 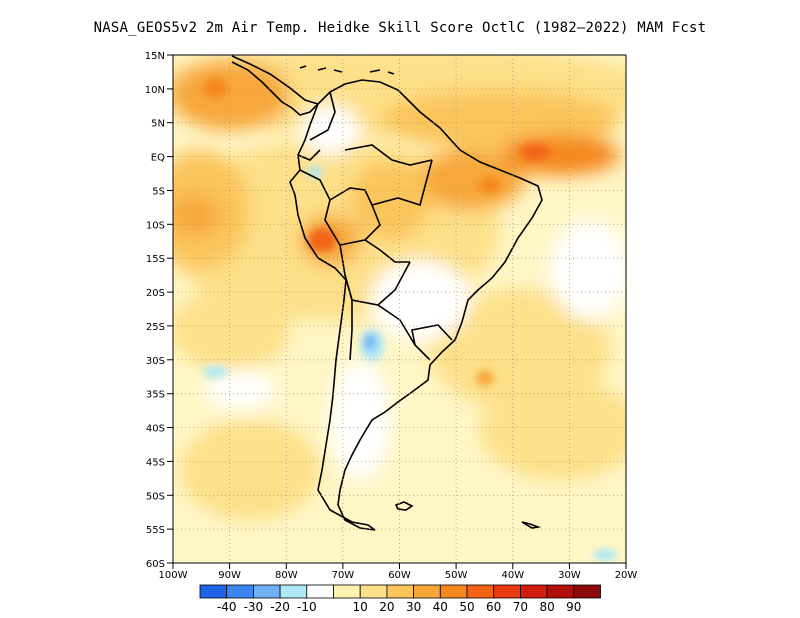 What do you see at coordinates (155, 327) in the screenshot?
I see `lat-label: 25S` at bounding box center [155, 327].